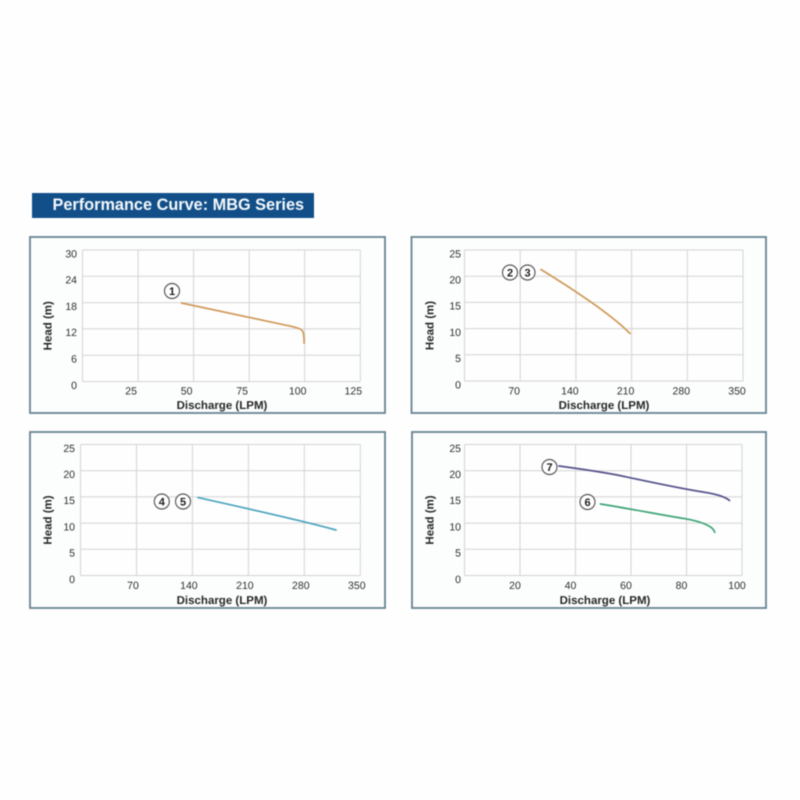  I want to click on svg-text: 60, so click(626, 586).